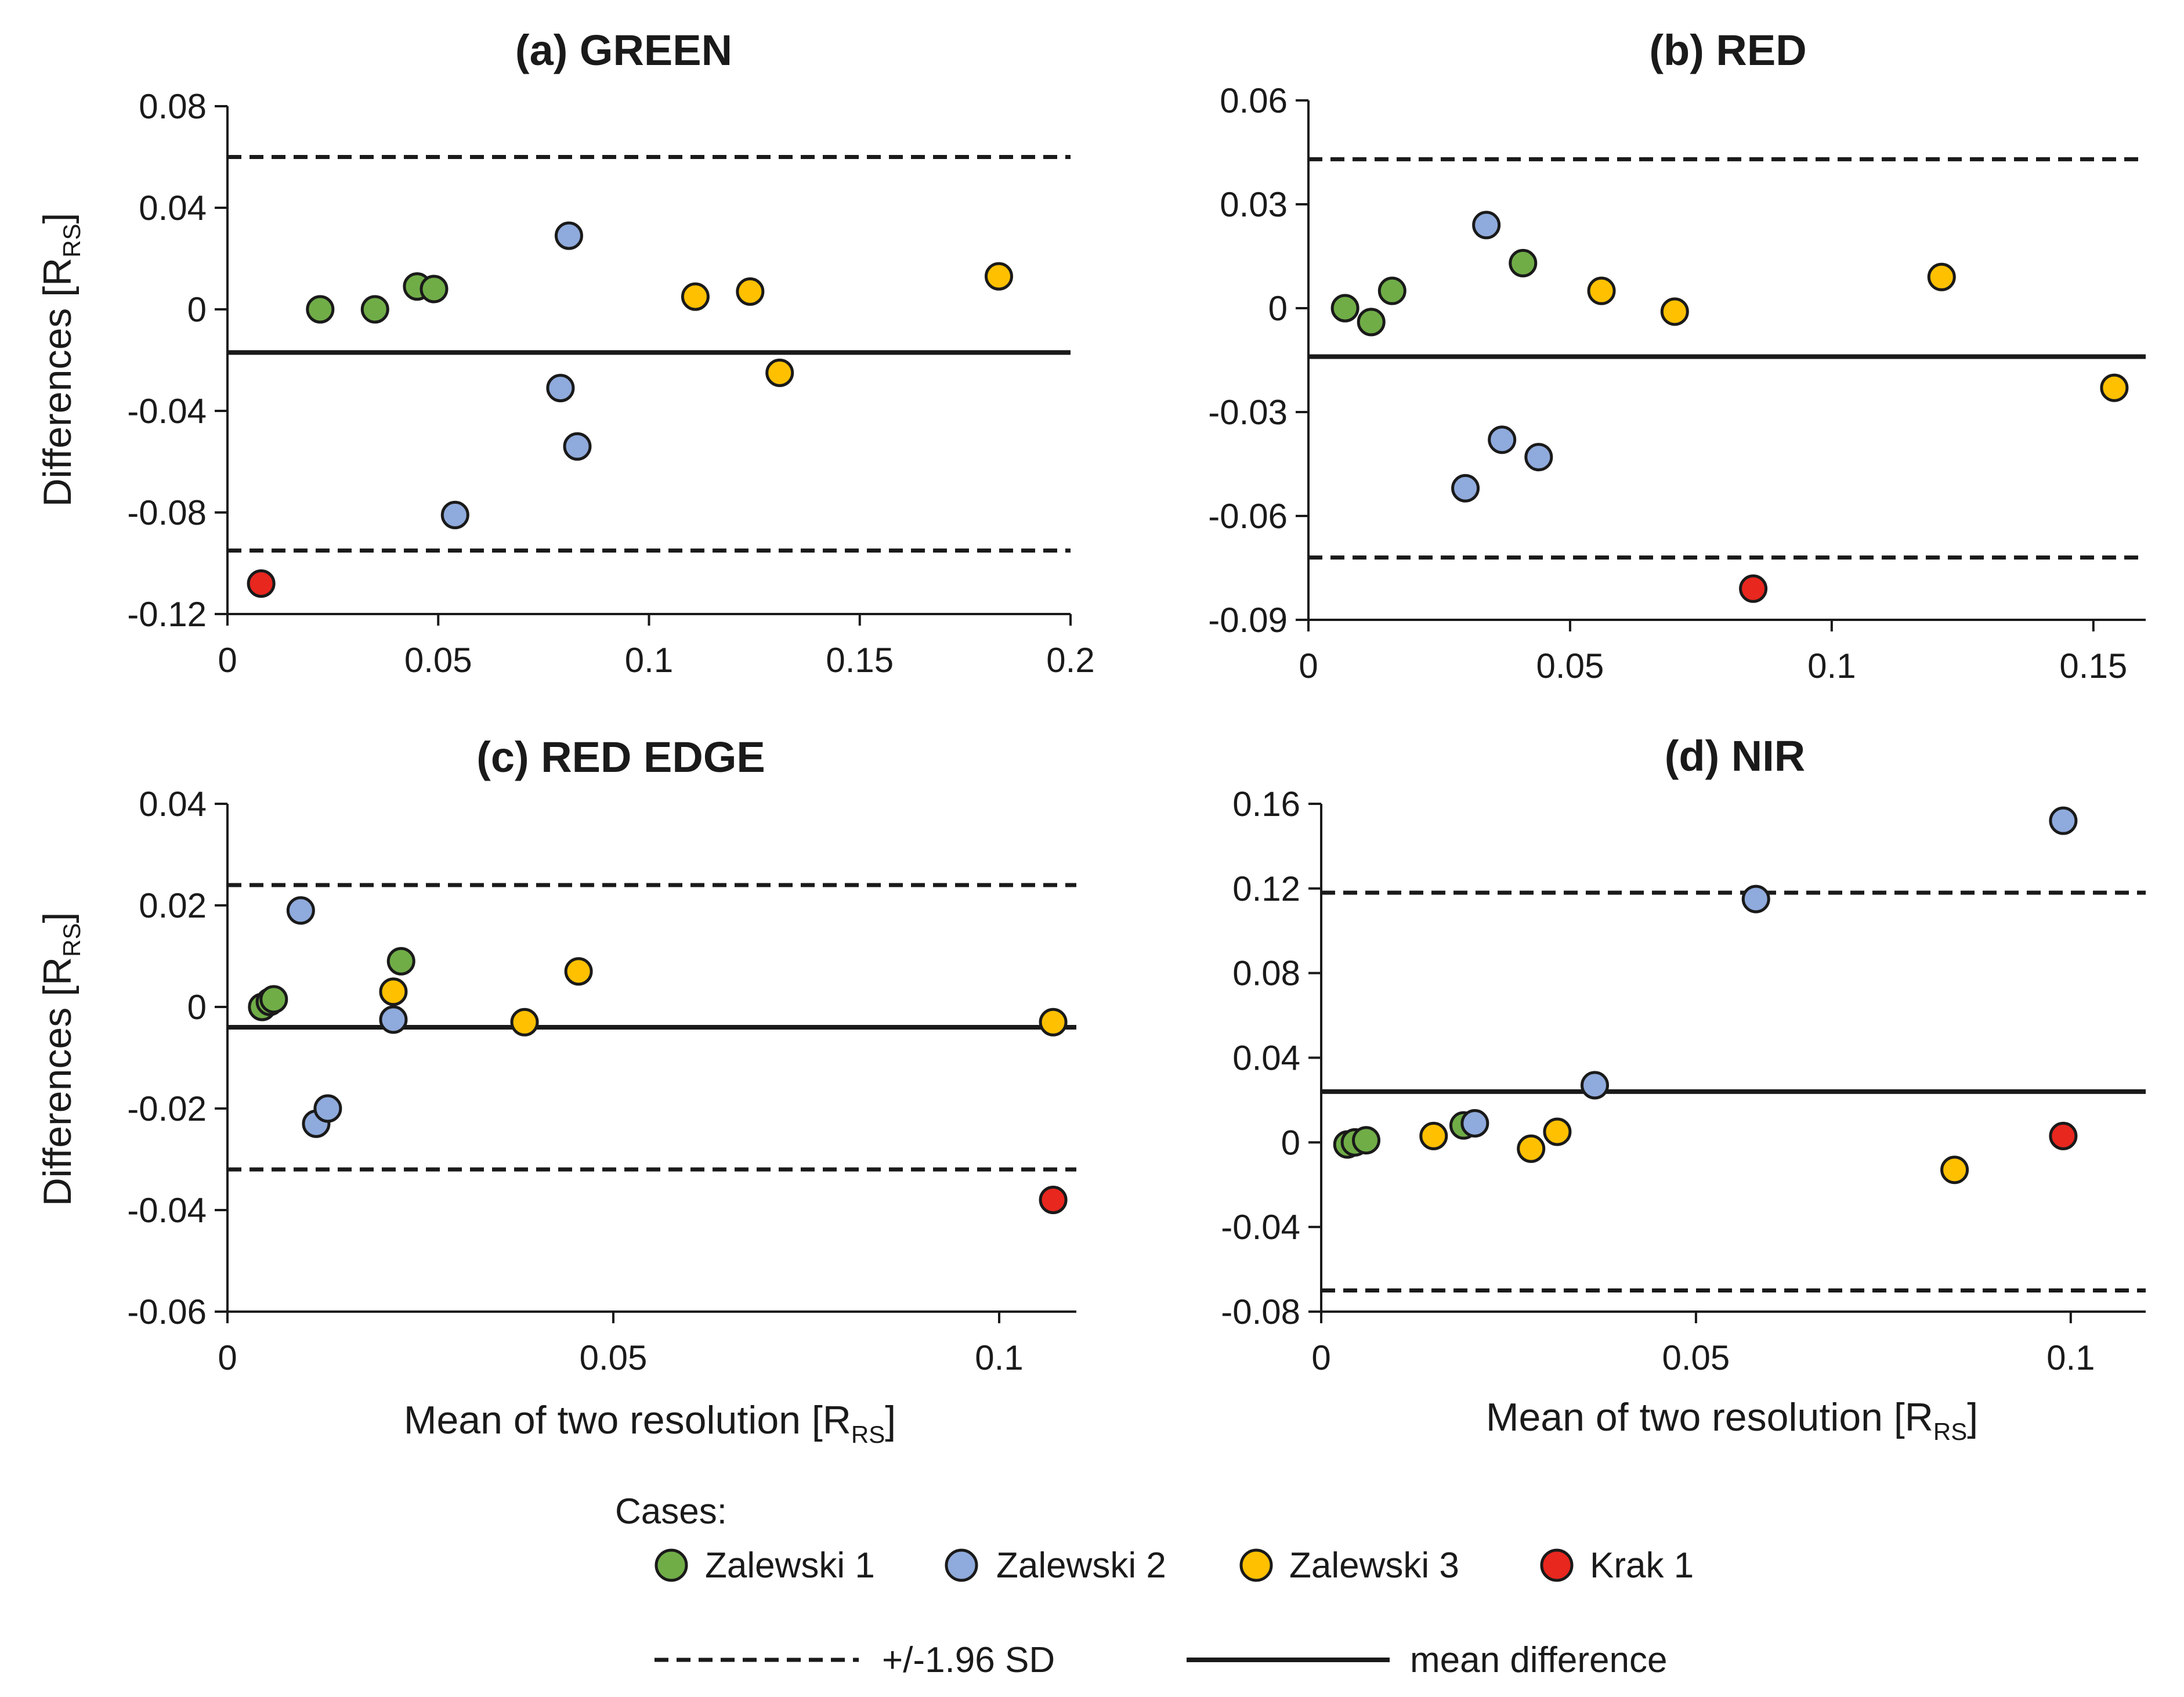  Describe the element at coordinates (197, 309) in the screenshot. I see `green-y-tick-label: 0` at that location.